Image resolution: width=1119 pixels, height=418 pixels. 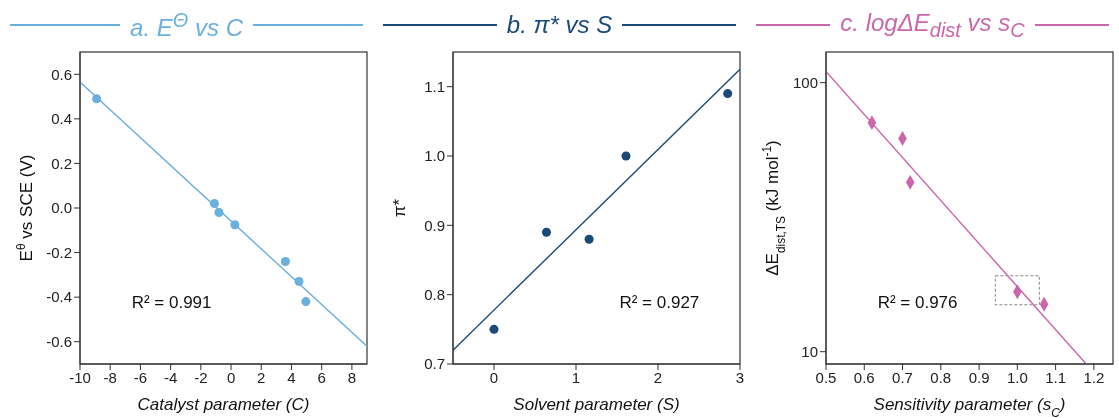 What do you see at coordinates (864, 377) in the screenshot?
I see `x-tick-label: 0.6` at bounding box center [864, 377].